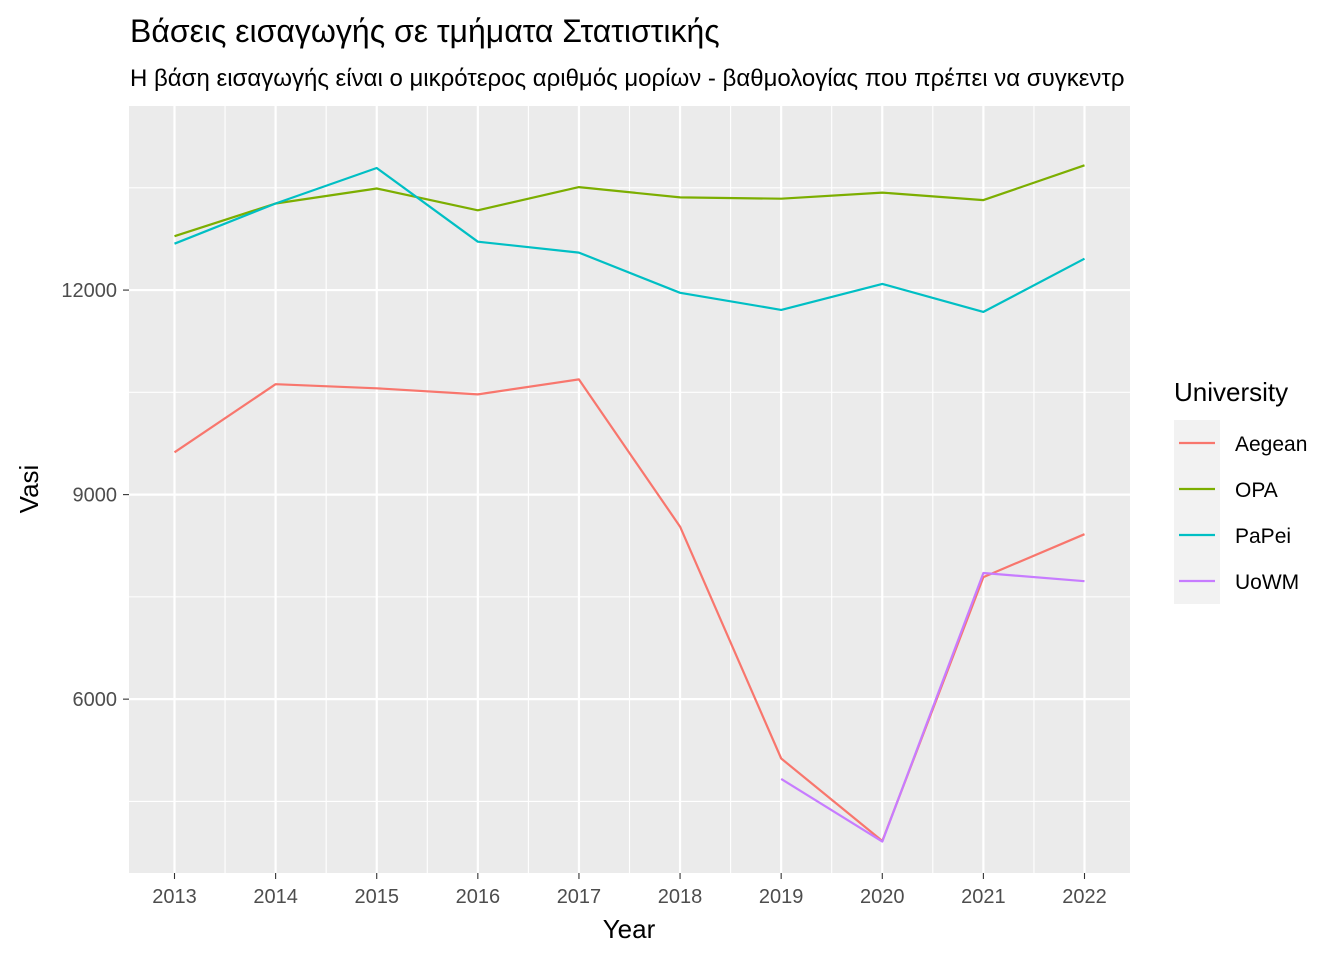 The height and width of the screenshot is (960, 1344). Describe the element at coordinates (95, 700) in the screenshot. I see `y-tick-label-6000: 6000` at that location.